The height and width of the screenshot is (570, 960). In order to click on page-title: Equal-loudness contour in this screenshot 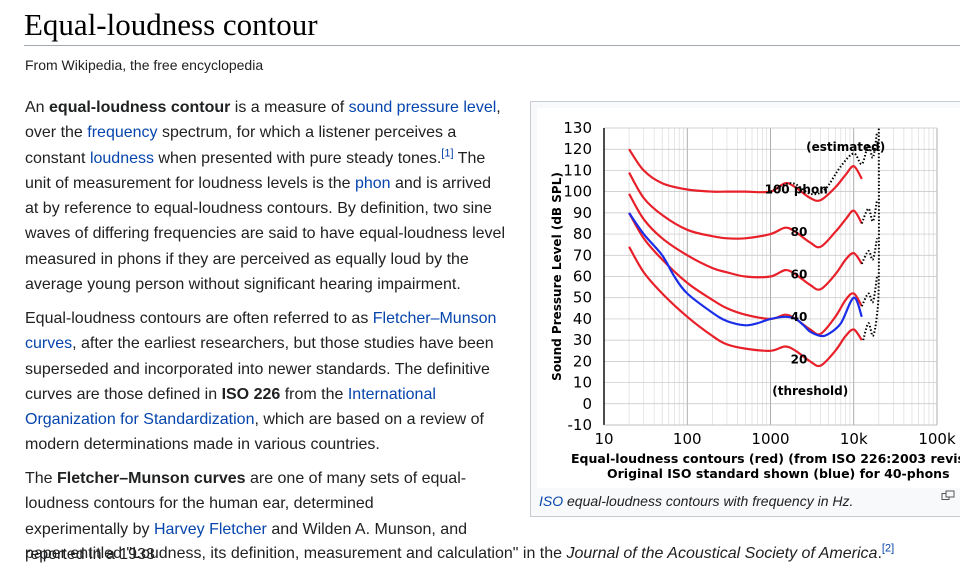, I will do `click(171, 24)`.